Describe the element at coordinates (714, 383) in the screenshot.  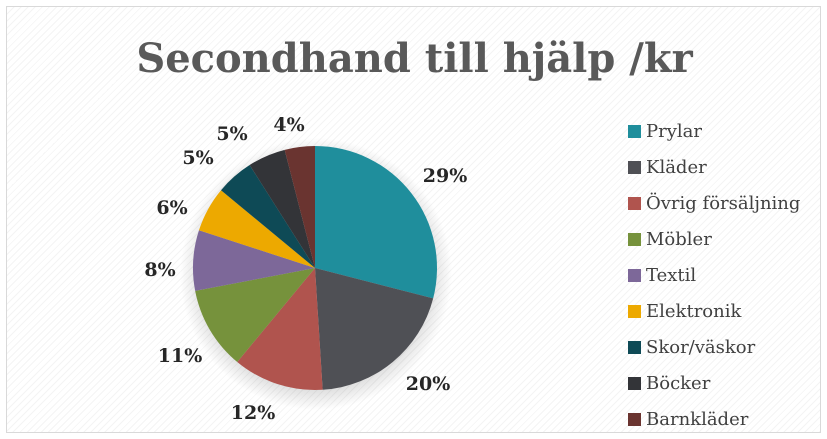
I see `legend-item-8: Böcker` at that location.